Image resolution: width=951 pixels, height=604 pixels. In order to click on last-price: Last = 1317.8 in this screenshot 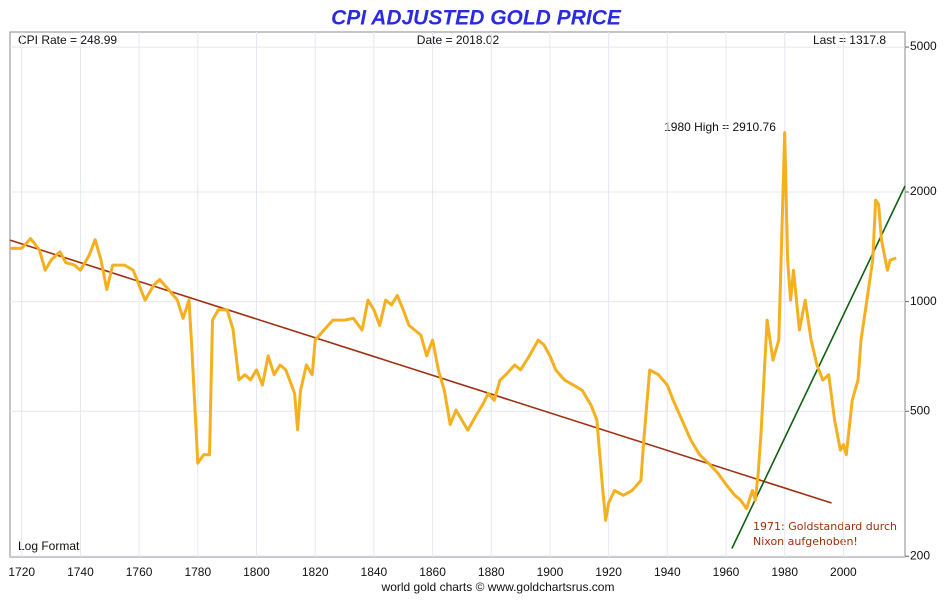, I will do `click(849, 40)`.